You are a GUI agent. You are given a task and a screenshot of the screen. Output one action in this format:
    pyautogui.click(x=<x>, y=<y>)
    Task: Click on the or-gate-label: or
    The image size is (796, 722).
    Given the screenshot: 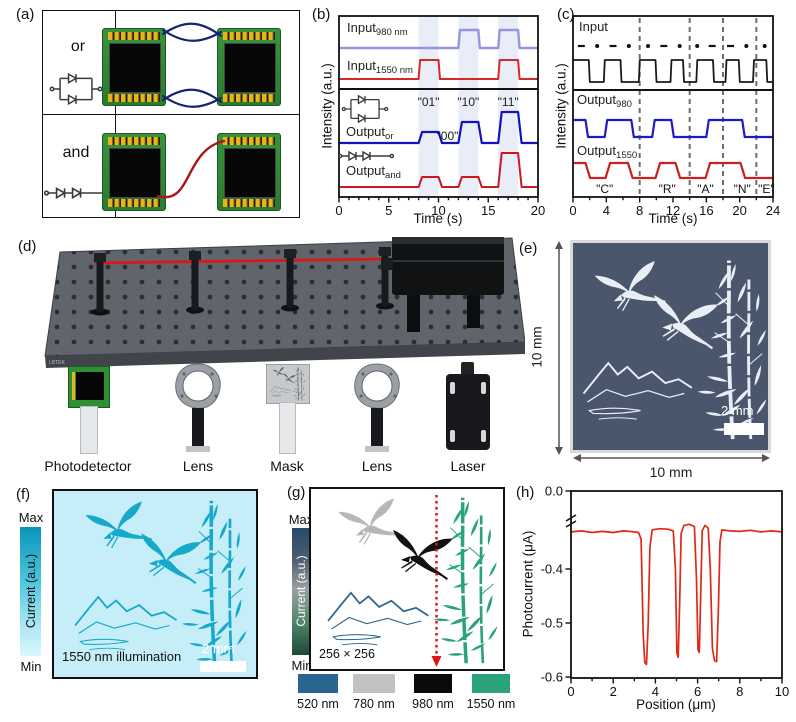 What is the action you would take?
    pyautogui.click(x=78, y=46)
    